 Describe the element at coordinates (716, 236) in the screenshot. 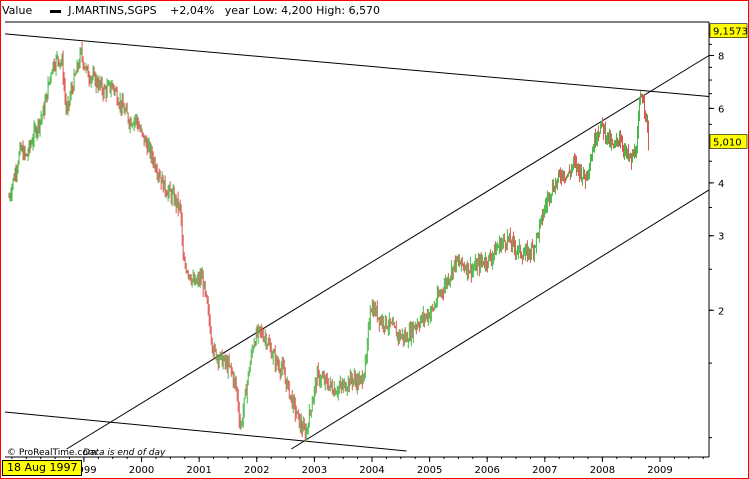

I see `y-axis: 2 3 4 6 8` at that location.